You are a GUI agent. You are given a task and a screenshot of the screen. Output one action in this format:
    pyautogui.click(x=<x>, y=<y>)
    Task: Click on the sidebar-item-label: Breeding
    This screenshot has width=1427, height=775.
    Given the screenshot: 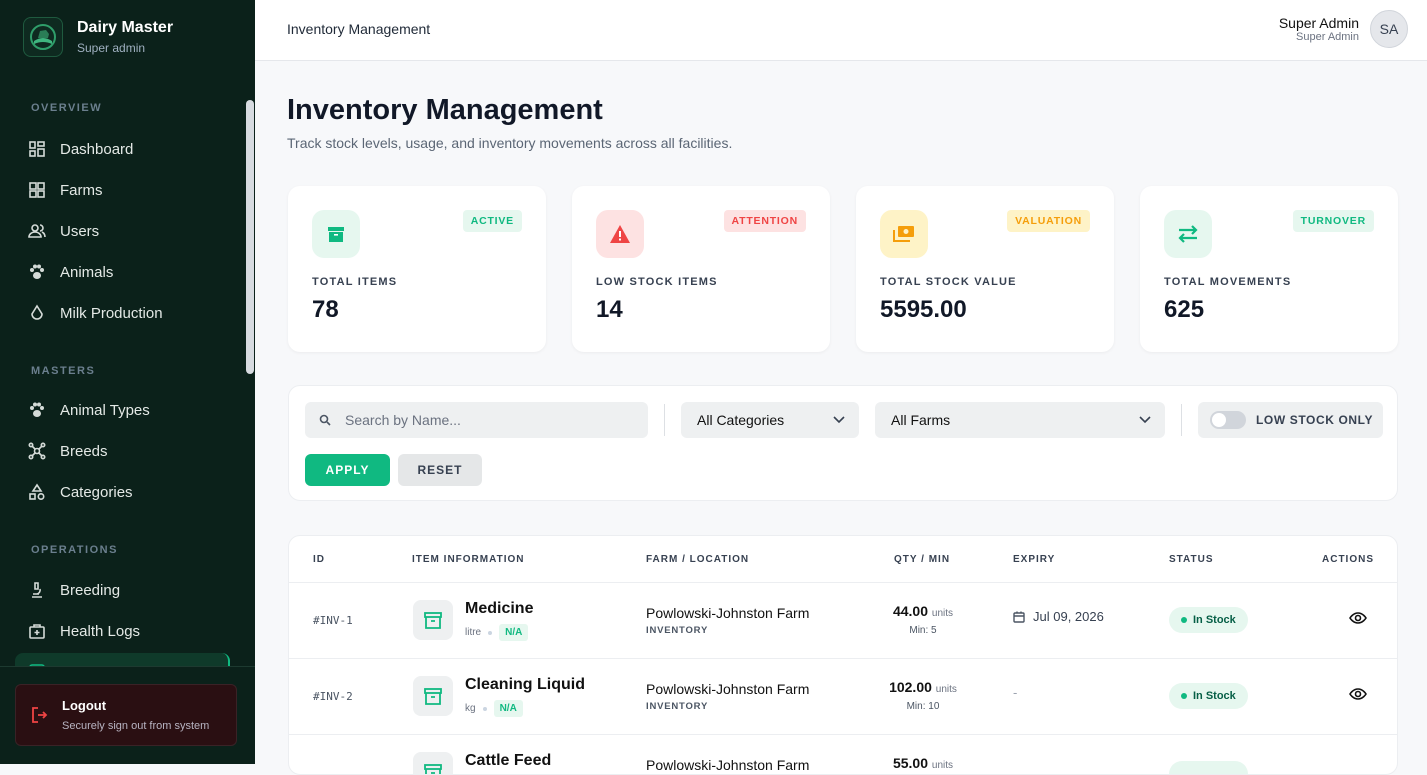 What is the action you would take?
    pyautogui.click(x=90, y=590)
    